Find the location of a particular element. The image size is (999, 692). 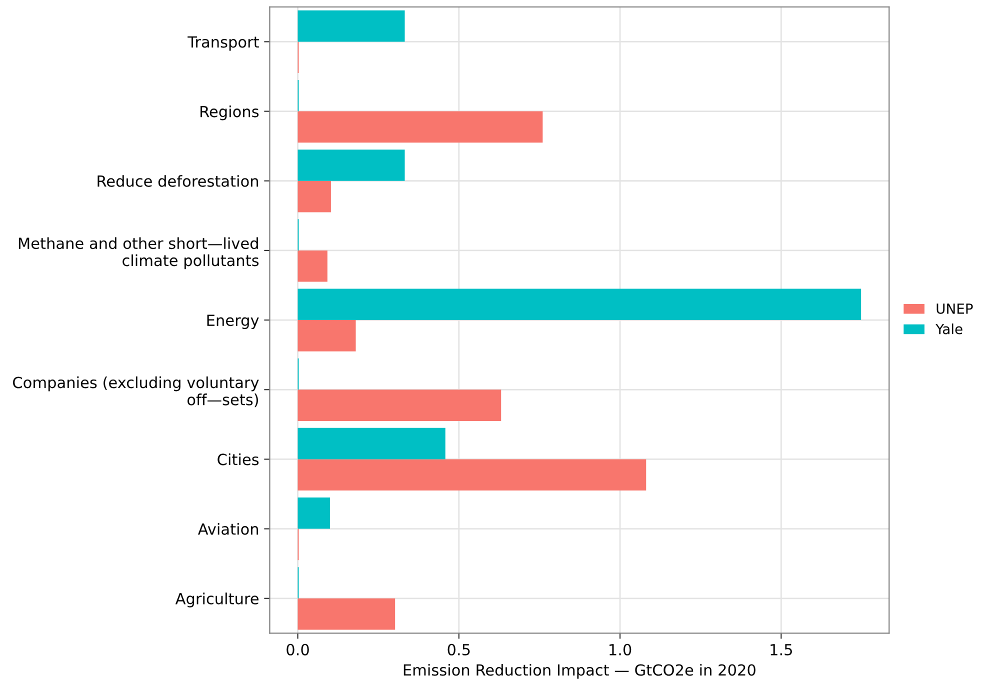

y-tick-label: Cities is located at coordinates (238, 459).